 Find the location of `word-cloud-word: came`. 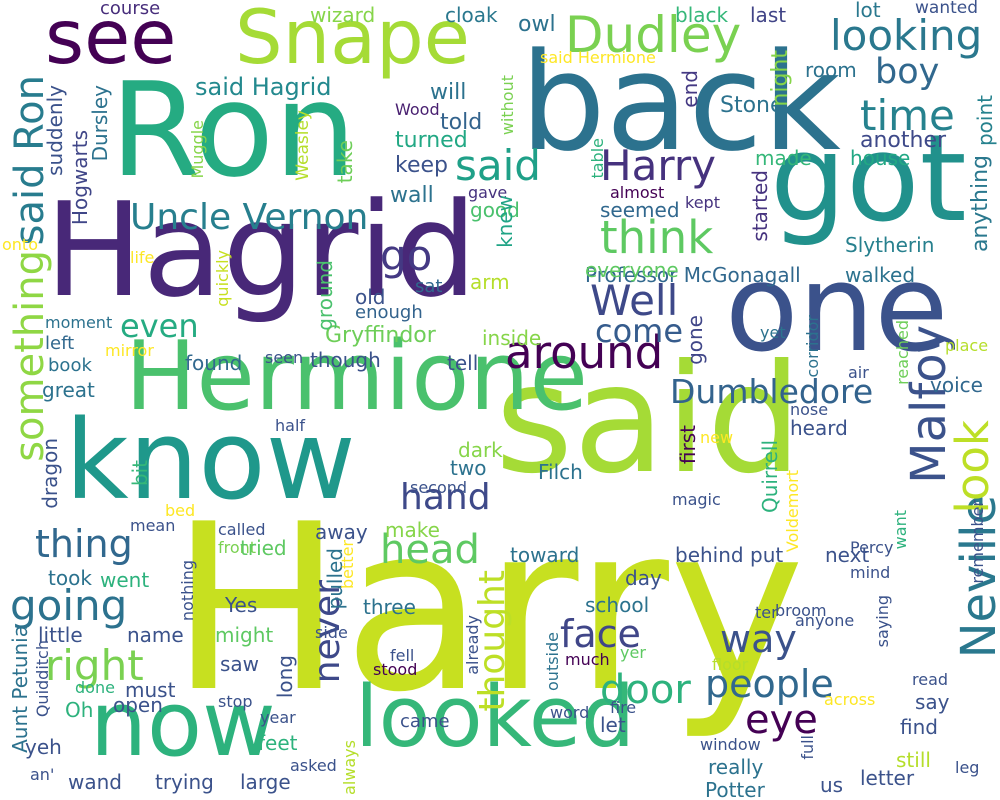

word-cloud-word: came is located at coordinates (425, 721).